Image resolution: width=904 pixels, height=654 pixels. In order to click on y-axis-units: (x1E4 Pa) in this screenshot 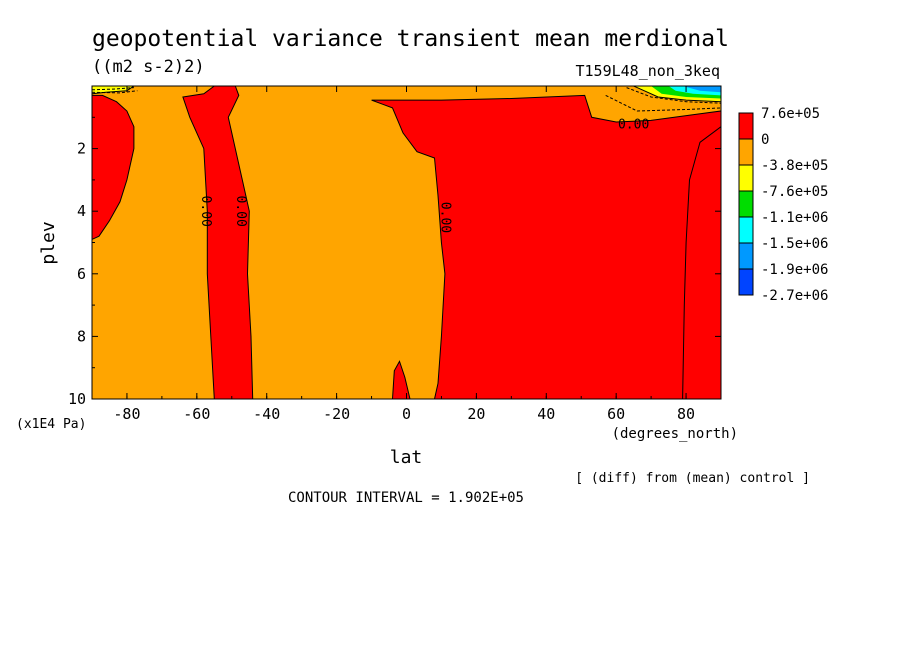, I will do `click(51, 424)`.